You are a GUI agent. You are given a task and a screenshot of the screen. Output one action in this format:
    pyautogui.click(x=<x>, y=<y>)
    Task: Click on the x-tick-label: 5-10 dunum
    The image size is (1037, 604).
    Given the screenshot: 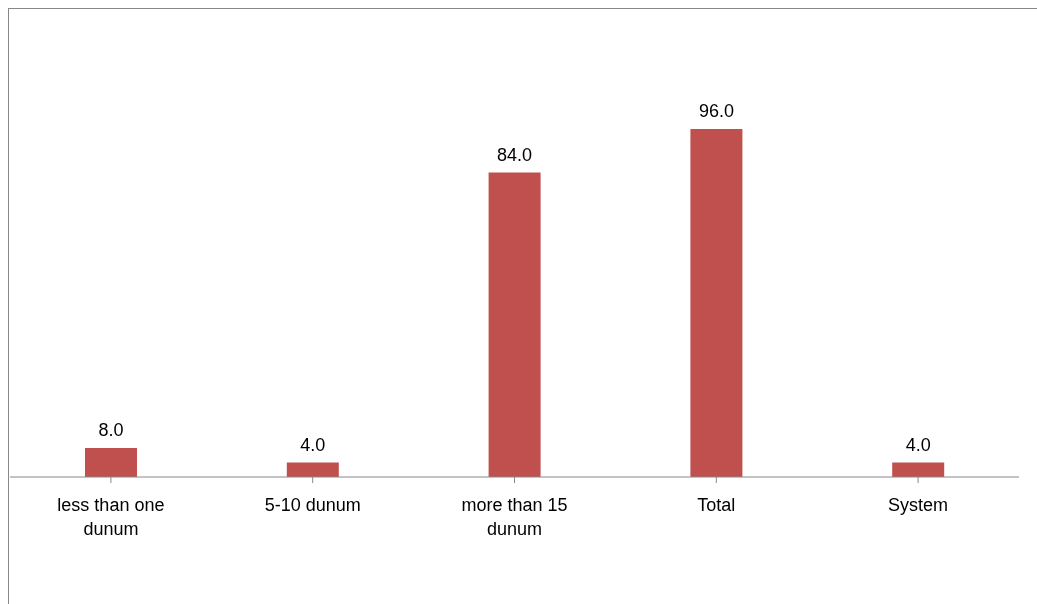 What is the action you would take?
    pyautogui.click(x=312, y=505)
    